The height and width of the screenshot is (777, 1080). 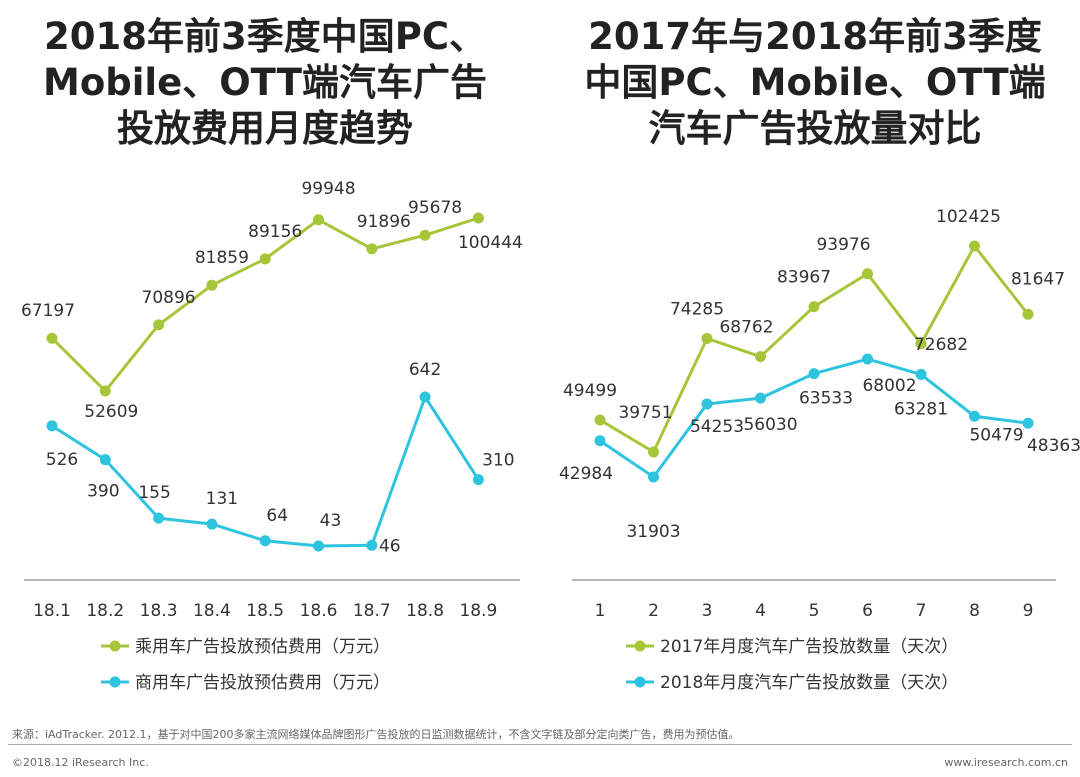 What do you see at coordinates (1028, 611) in the screenshot?
I see `right-x-tick-label-9: 9` at bounding box center [1028, 611].